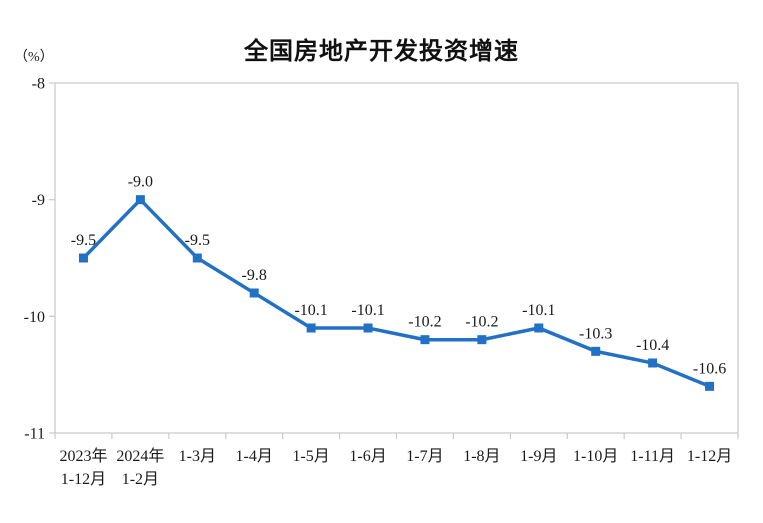 This screenshot has width=763, height=523. I want to click on x-axis-label: 2024年 1-2月, so click(140, 467).